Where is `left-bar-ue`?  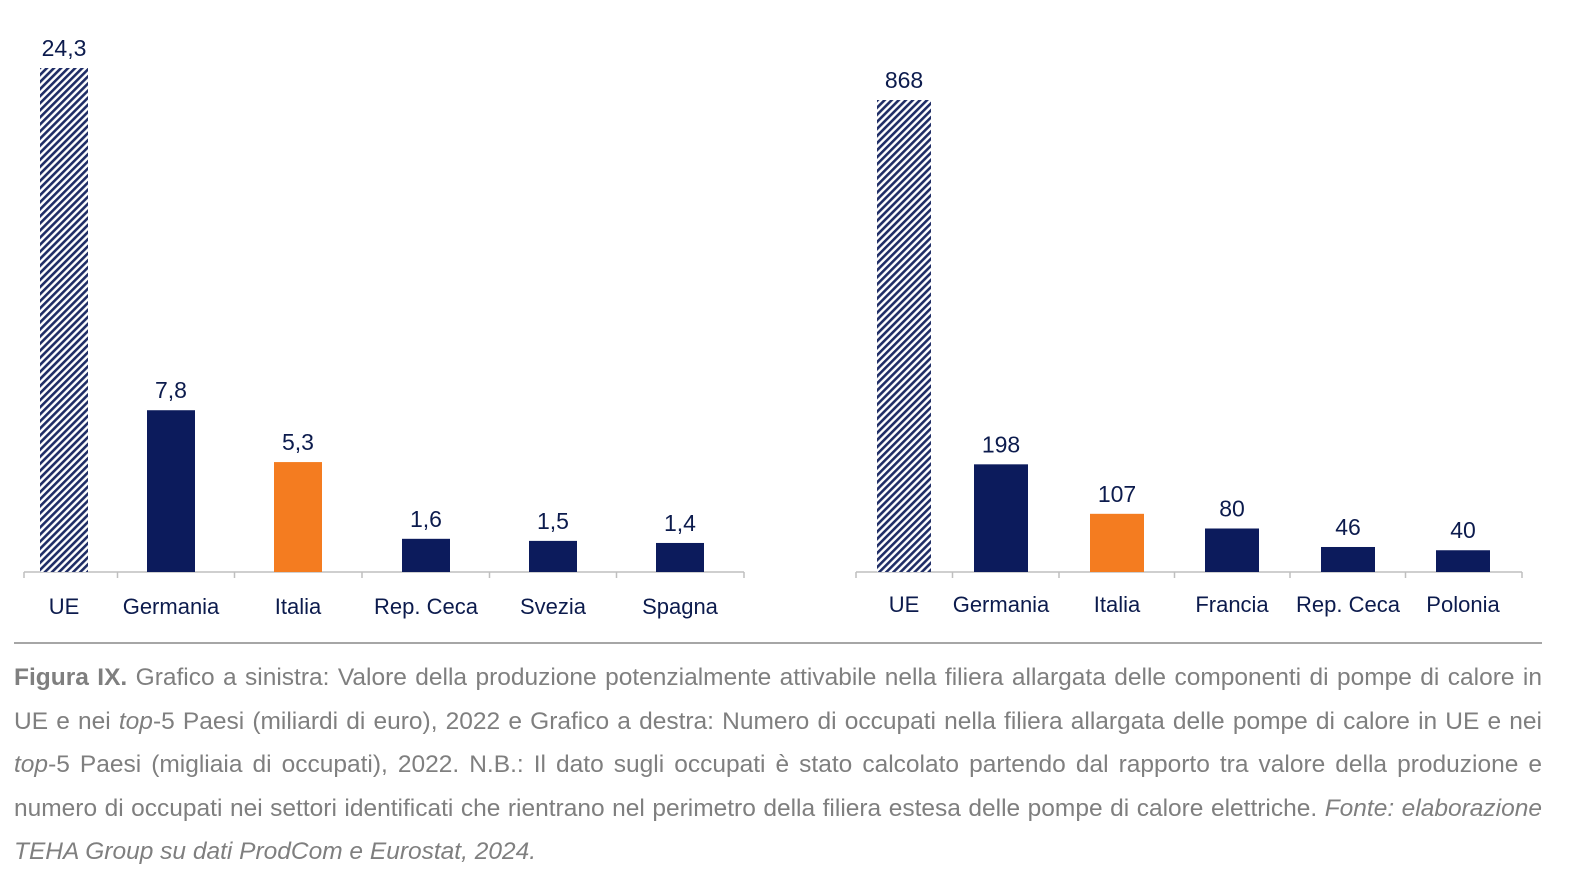 left-bar-ue is located at coordinates (64, 320).